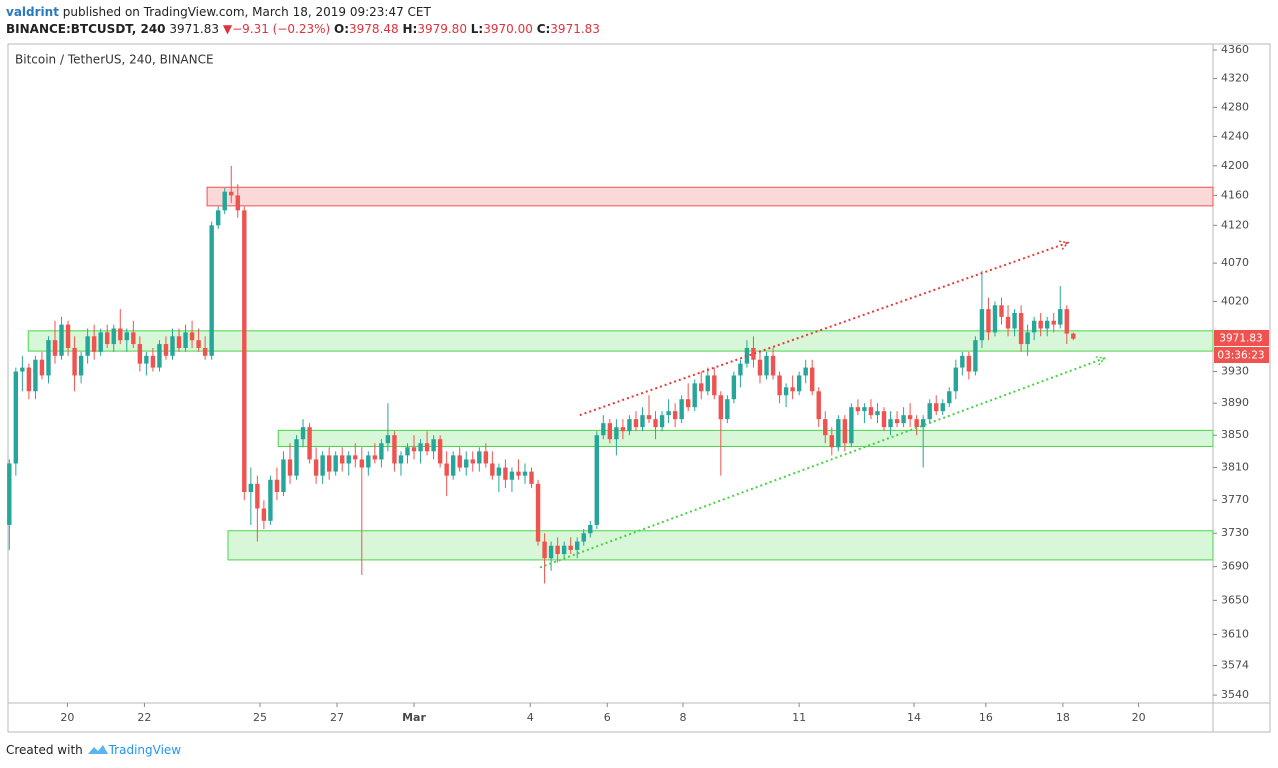 This screenshot has height=768, width=1278. I want to click on l: 3970.00, so click(508, 29).